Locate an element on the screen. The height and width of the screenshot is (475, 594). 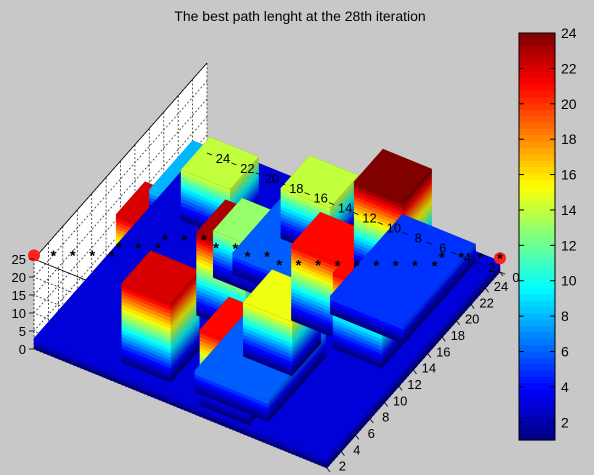
x-tick-label: 16 is located at coordinates (443, 351).